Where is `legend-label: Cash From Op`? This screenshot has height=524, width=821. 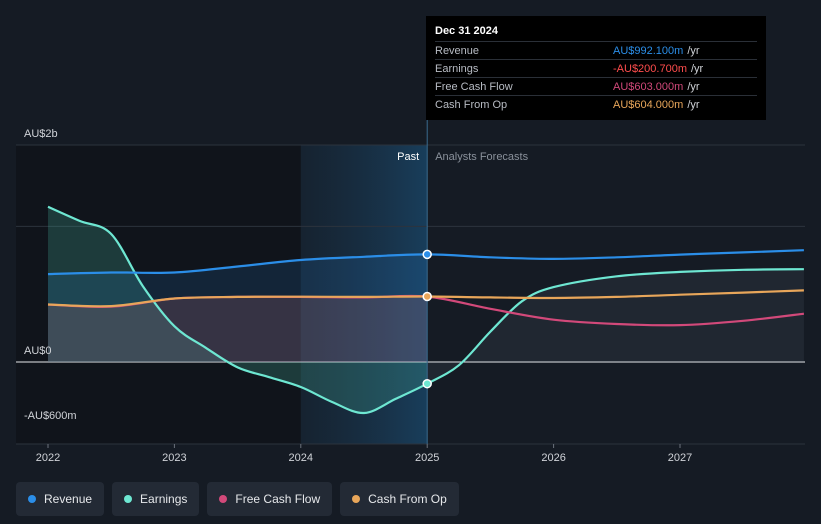
legend-label: Cash From Op is located at coordinates (407, 499).